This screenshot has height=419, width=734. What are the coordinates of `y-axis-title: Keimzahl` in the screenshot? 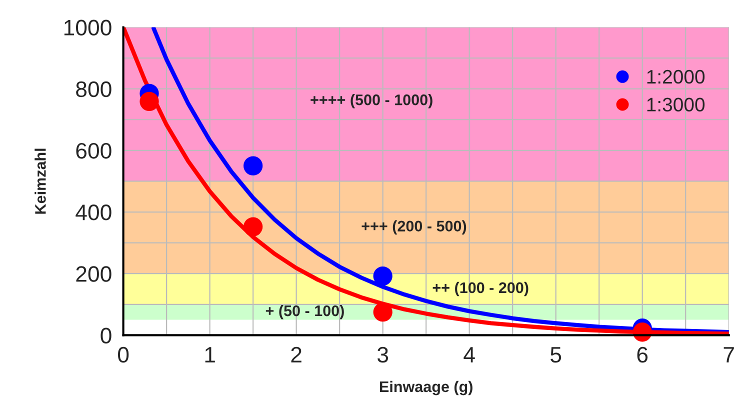 It's located at (40, 181).